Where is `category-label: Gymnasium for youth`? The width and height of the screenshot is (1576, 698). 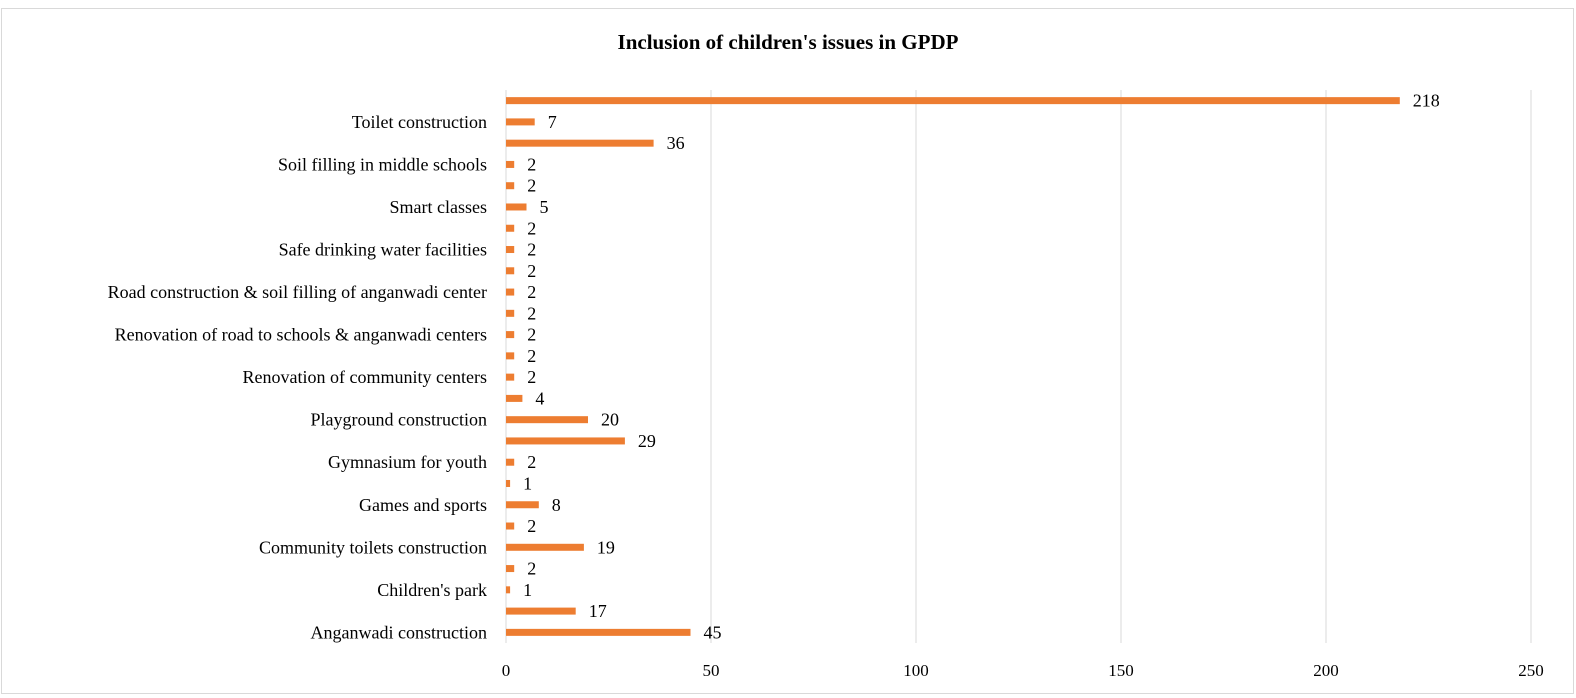
category-label: Gymnasium for youth is located at coordinates (407, 462).